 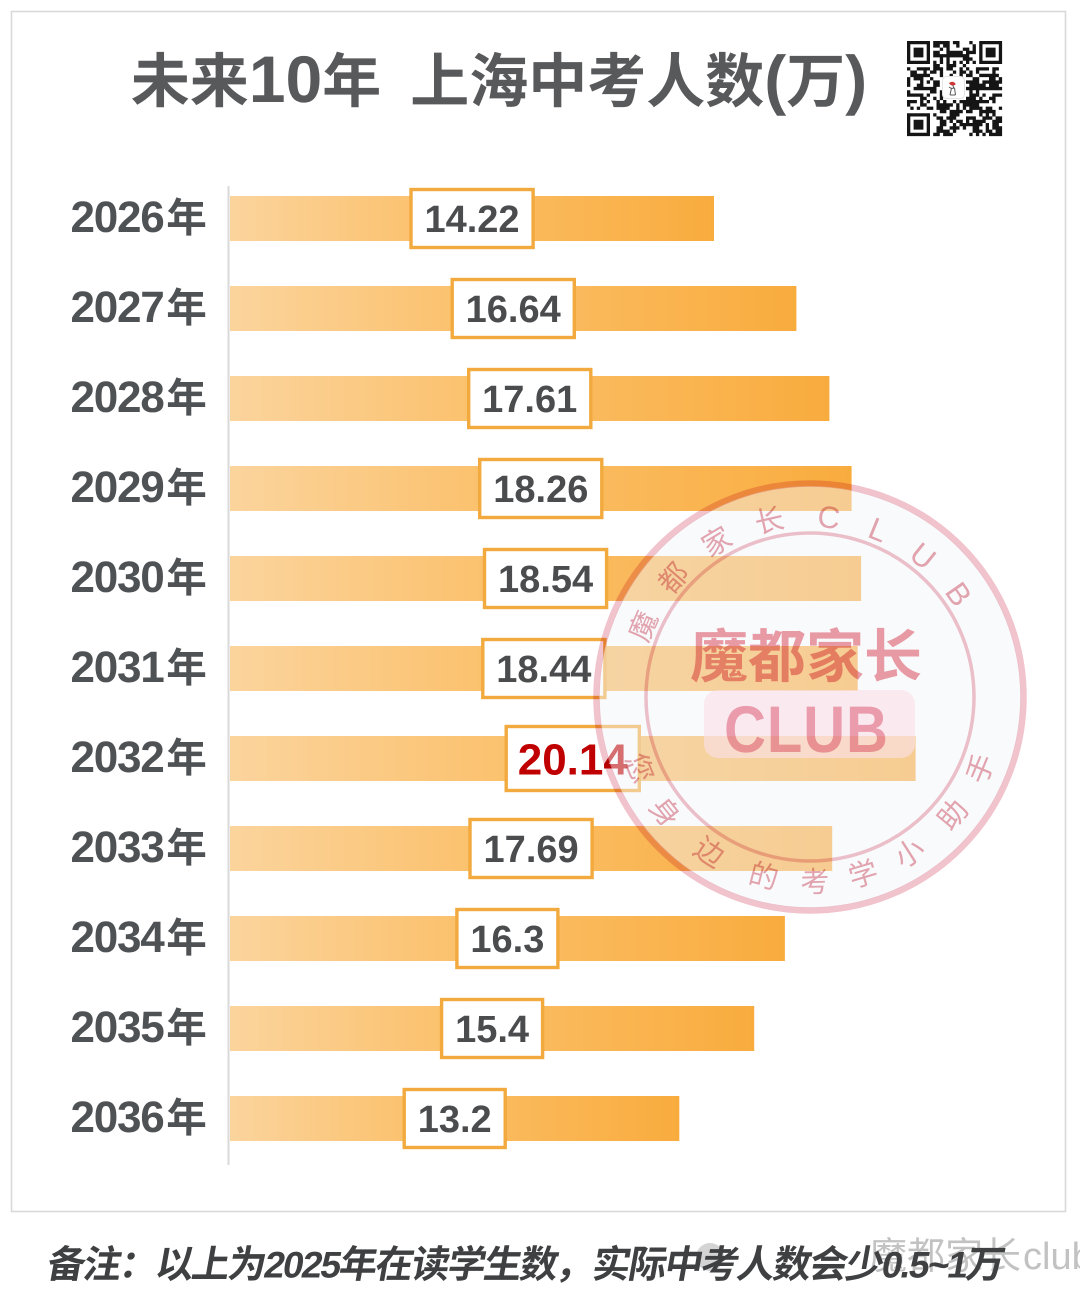 What do you see at coordinates (543, 670) in the screenshot?
I see `svg-text: 18.44` at bounding box center [543, 670].